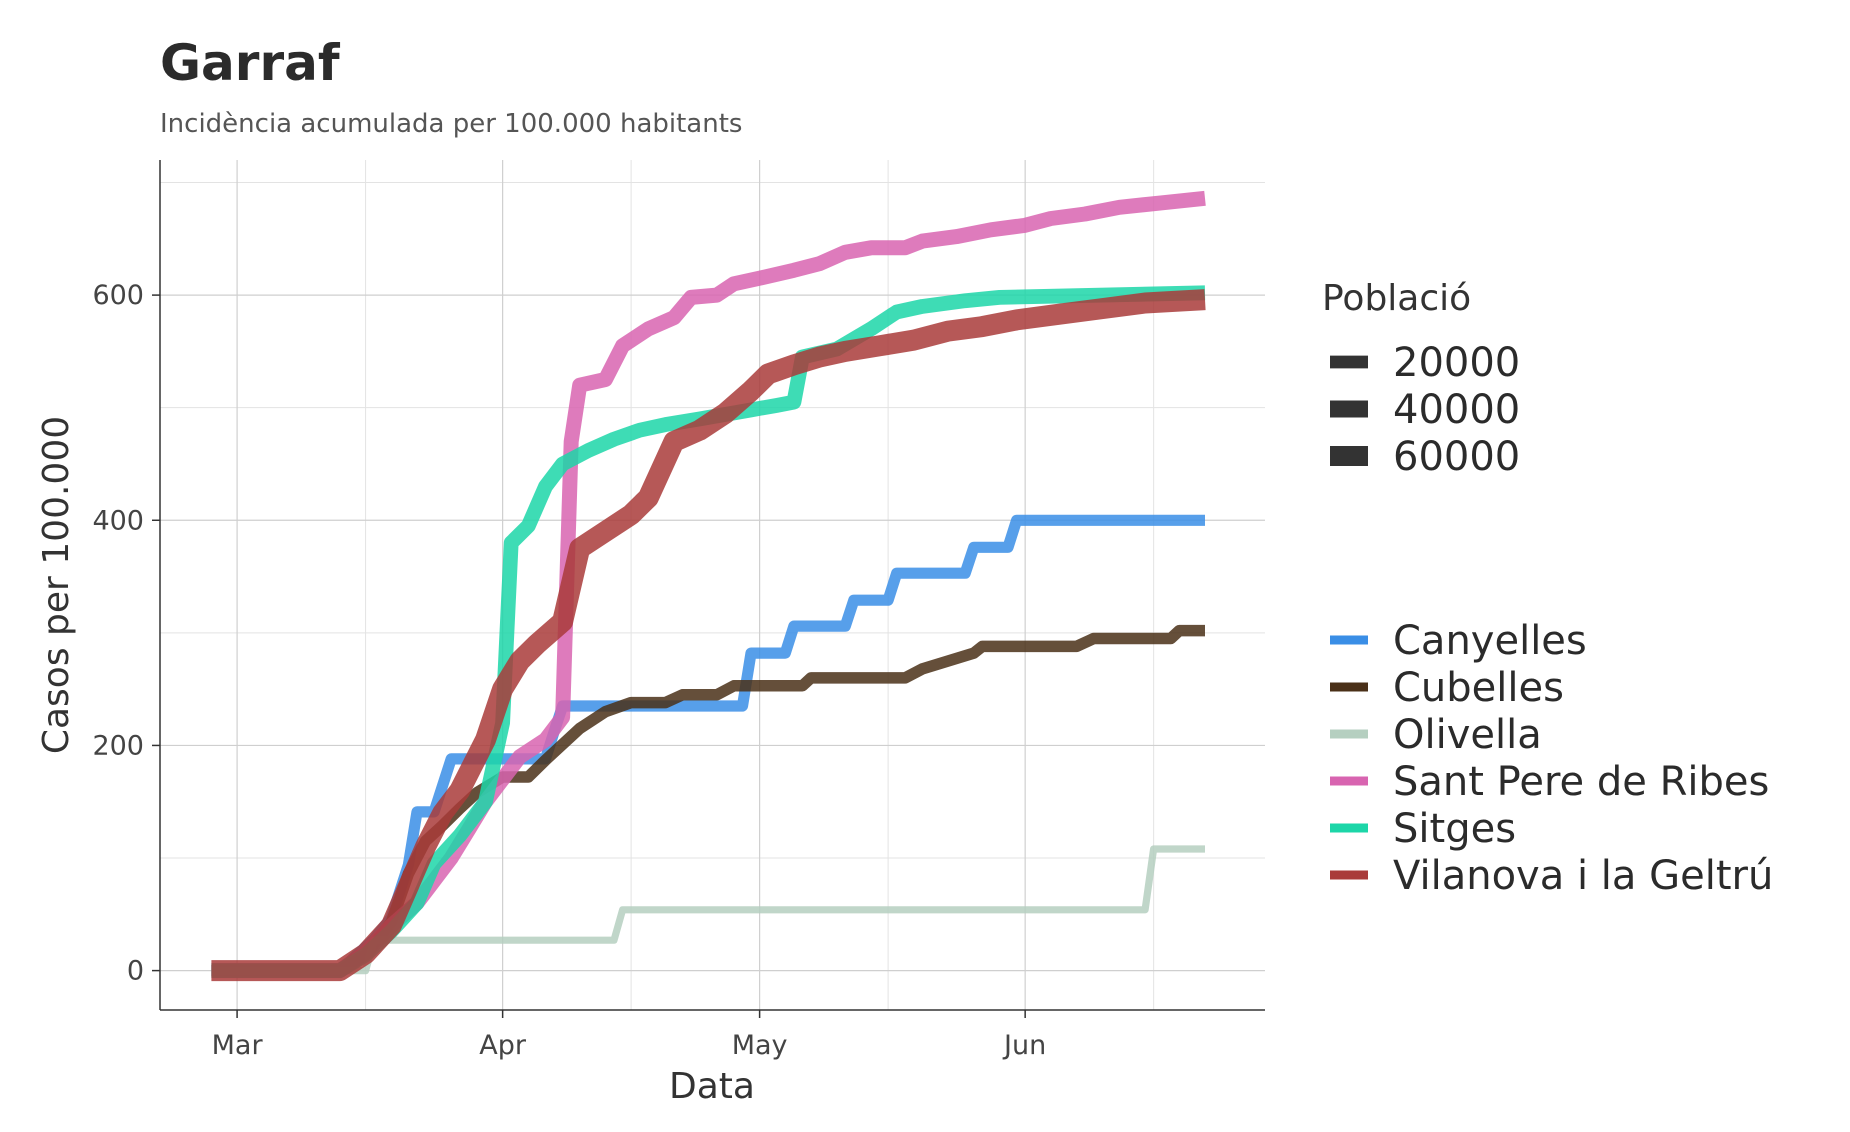 This screenshot has height=1132, width=1850. Describe the element at coordinates (1396, 298) in the screenshot. I see `legend-size-title: Població` at that location.